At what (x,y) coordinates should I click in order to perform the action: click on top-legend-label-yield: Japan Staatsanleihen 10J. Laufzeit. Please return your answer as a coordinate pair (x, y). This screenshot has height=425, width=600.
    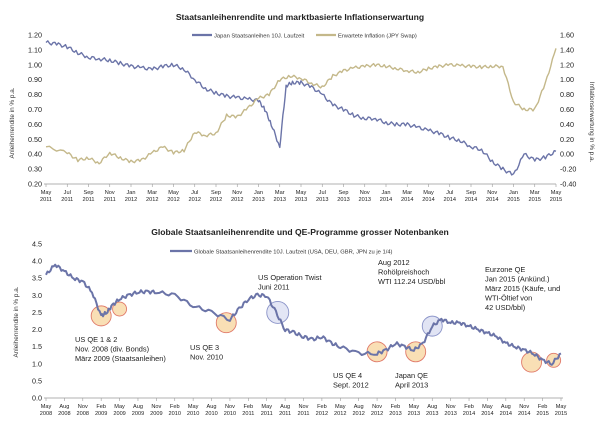
    Looking at the image, I should click on (259, 37).